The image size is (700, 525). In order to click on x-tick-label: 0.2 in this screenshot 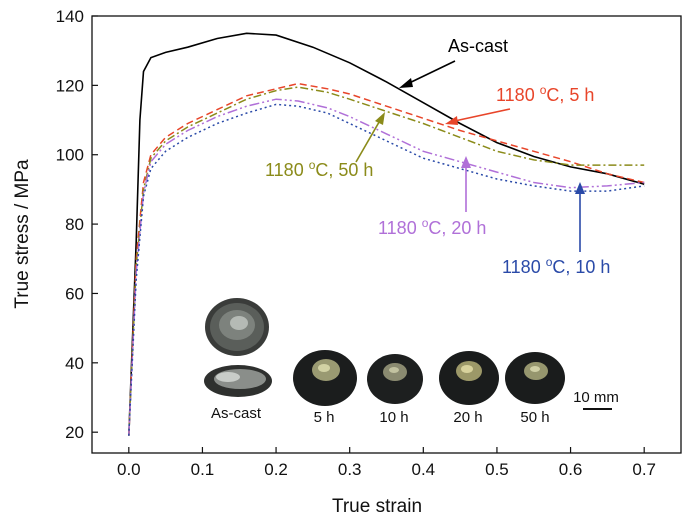, I will do `click(276, 469)`.